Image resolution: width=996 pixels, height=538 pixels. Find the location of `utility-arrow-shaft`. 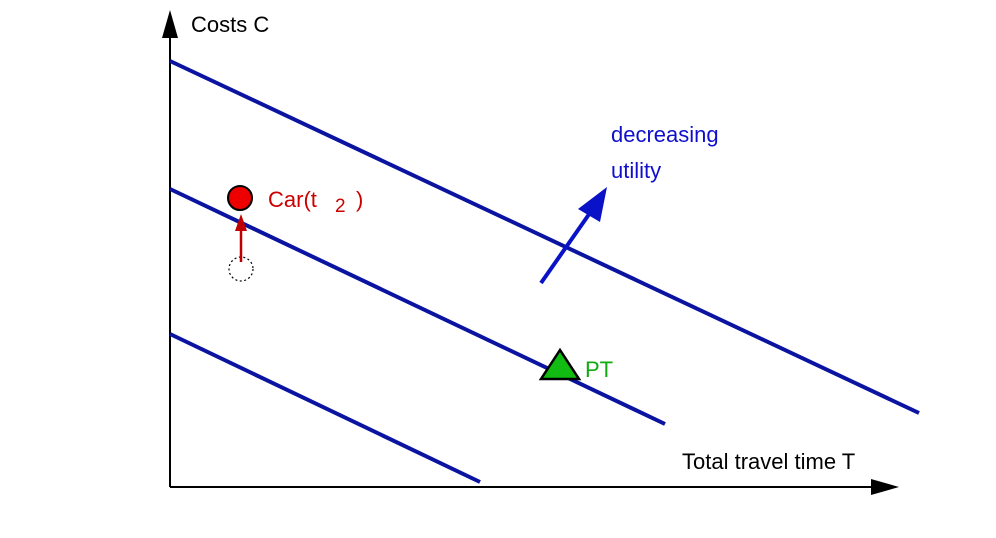

utility-arrow-shaft is located at coordinates (566, 246).